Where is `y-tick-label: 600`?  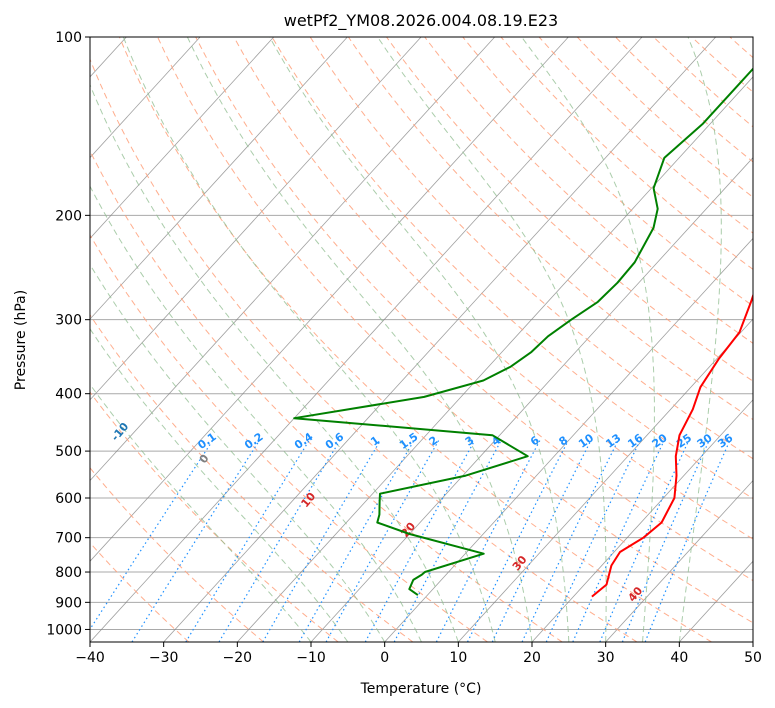
y-tick-label: 600 is located at coordinates (68, 499).